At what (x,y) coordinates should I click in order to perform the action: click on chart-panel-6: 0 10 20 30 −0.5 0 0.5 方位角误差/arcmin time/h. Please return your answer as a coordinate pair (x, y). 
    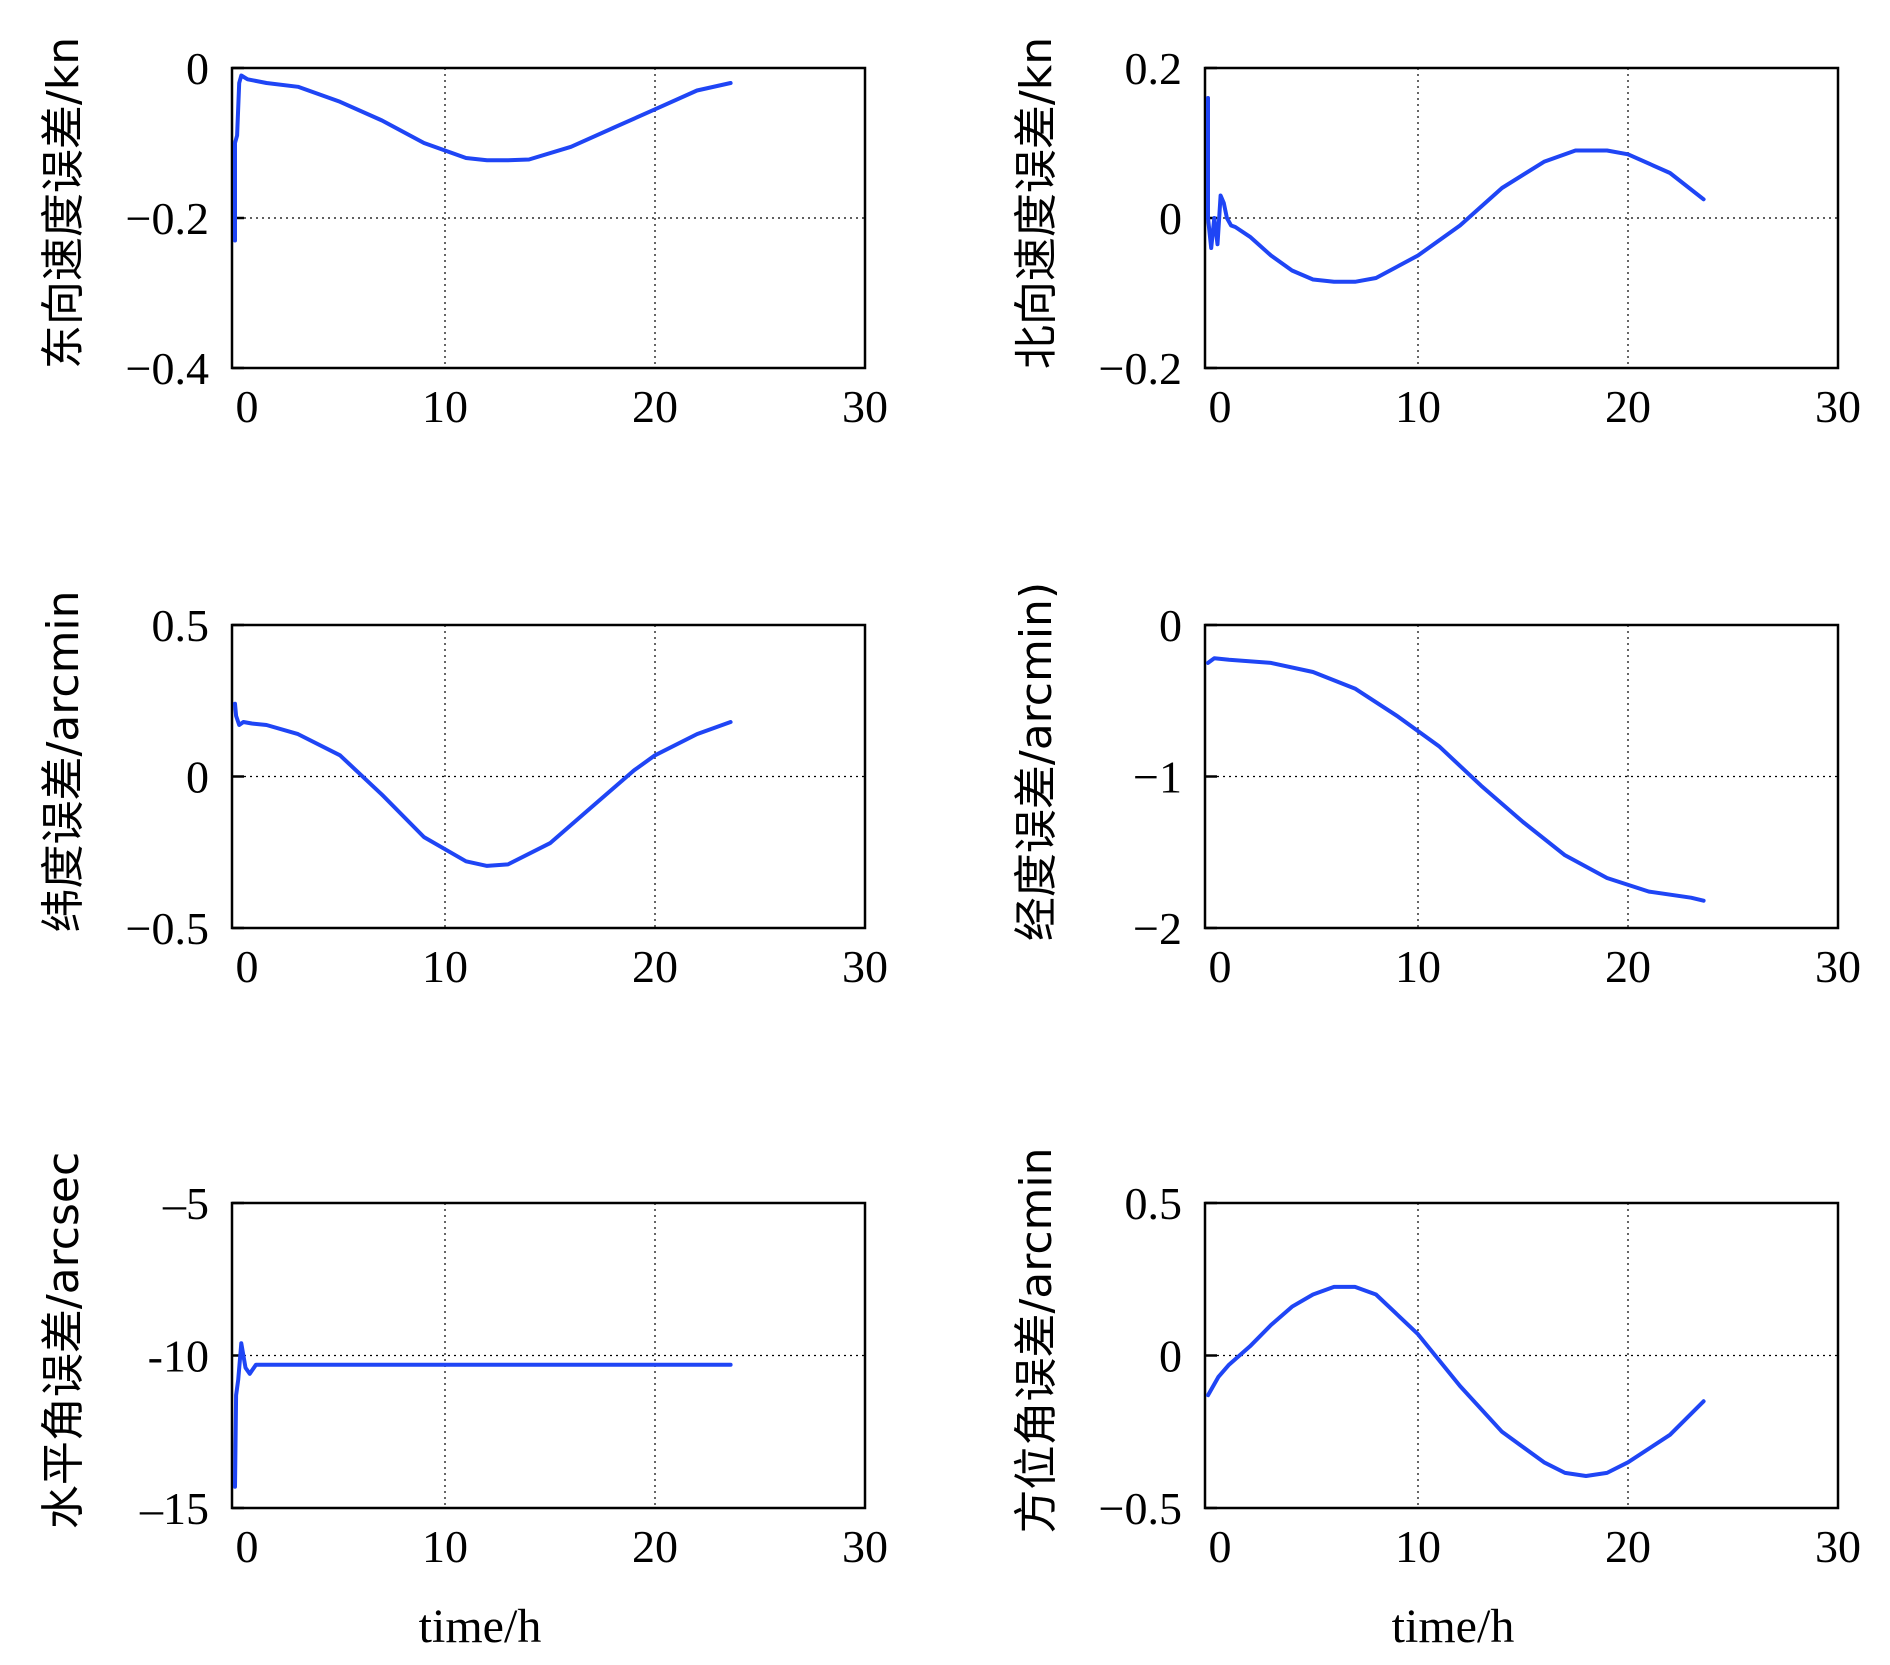
    Looking at the image, I should click on (1436, 1400).